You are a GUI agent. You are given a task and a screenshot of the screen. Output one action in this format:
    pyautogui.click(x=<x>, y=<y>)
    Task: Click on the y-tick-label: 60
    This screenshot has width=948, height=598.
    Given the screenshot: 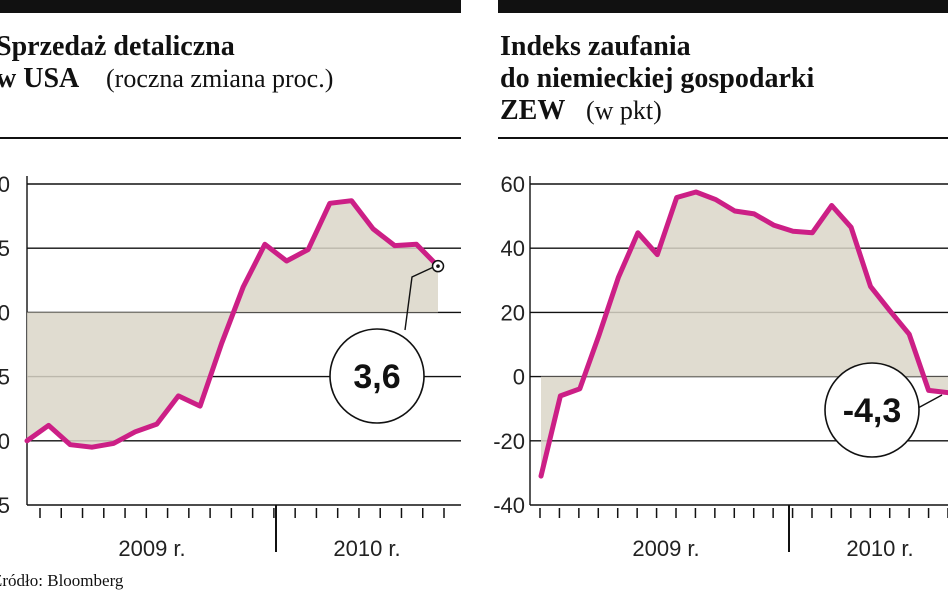 What is the action you would take?
    pyautogui.click(x=513, y=184)
    